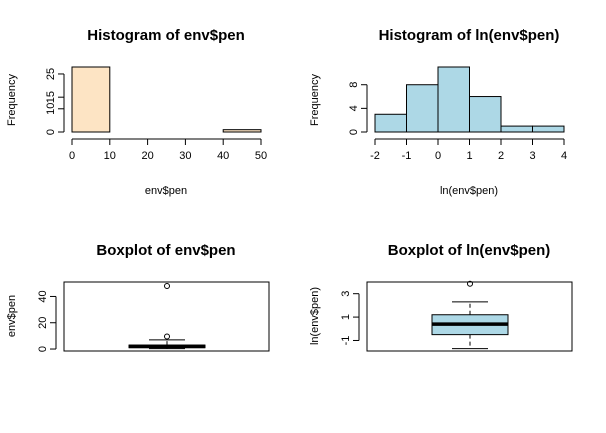 The width and height of the screenshot is (606, 433). I want to click on hist-log-bars, so click(469, 99).